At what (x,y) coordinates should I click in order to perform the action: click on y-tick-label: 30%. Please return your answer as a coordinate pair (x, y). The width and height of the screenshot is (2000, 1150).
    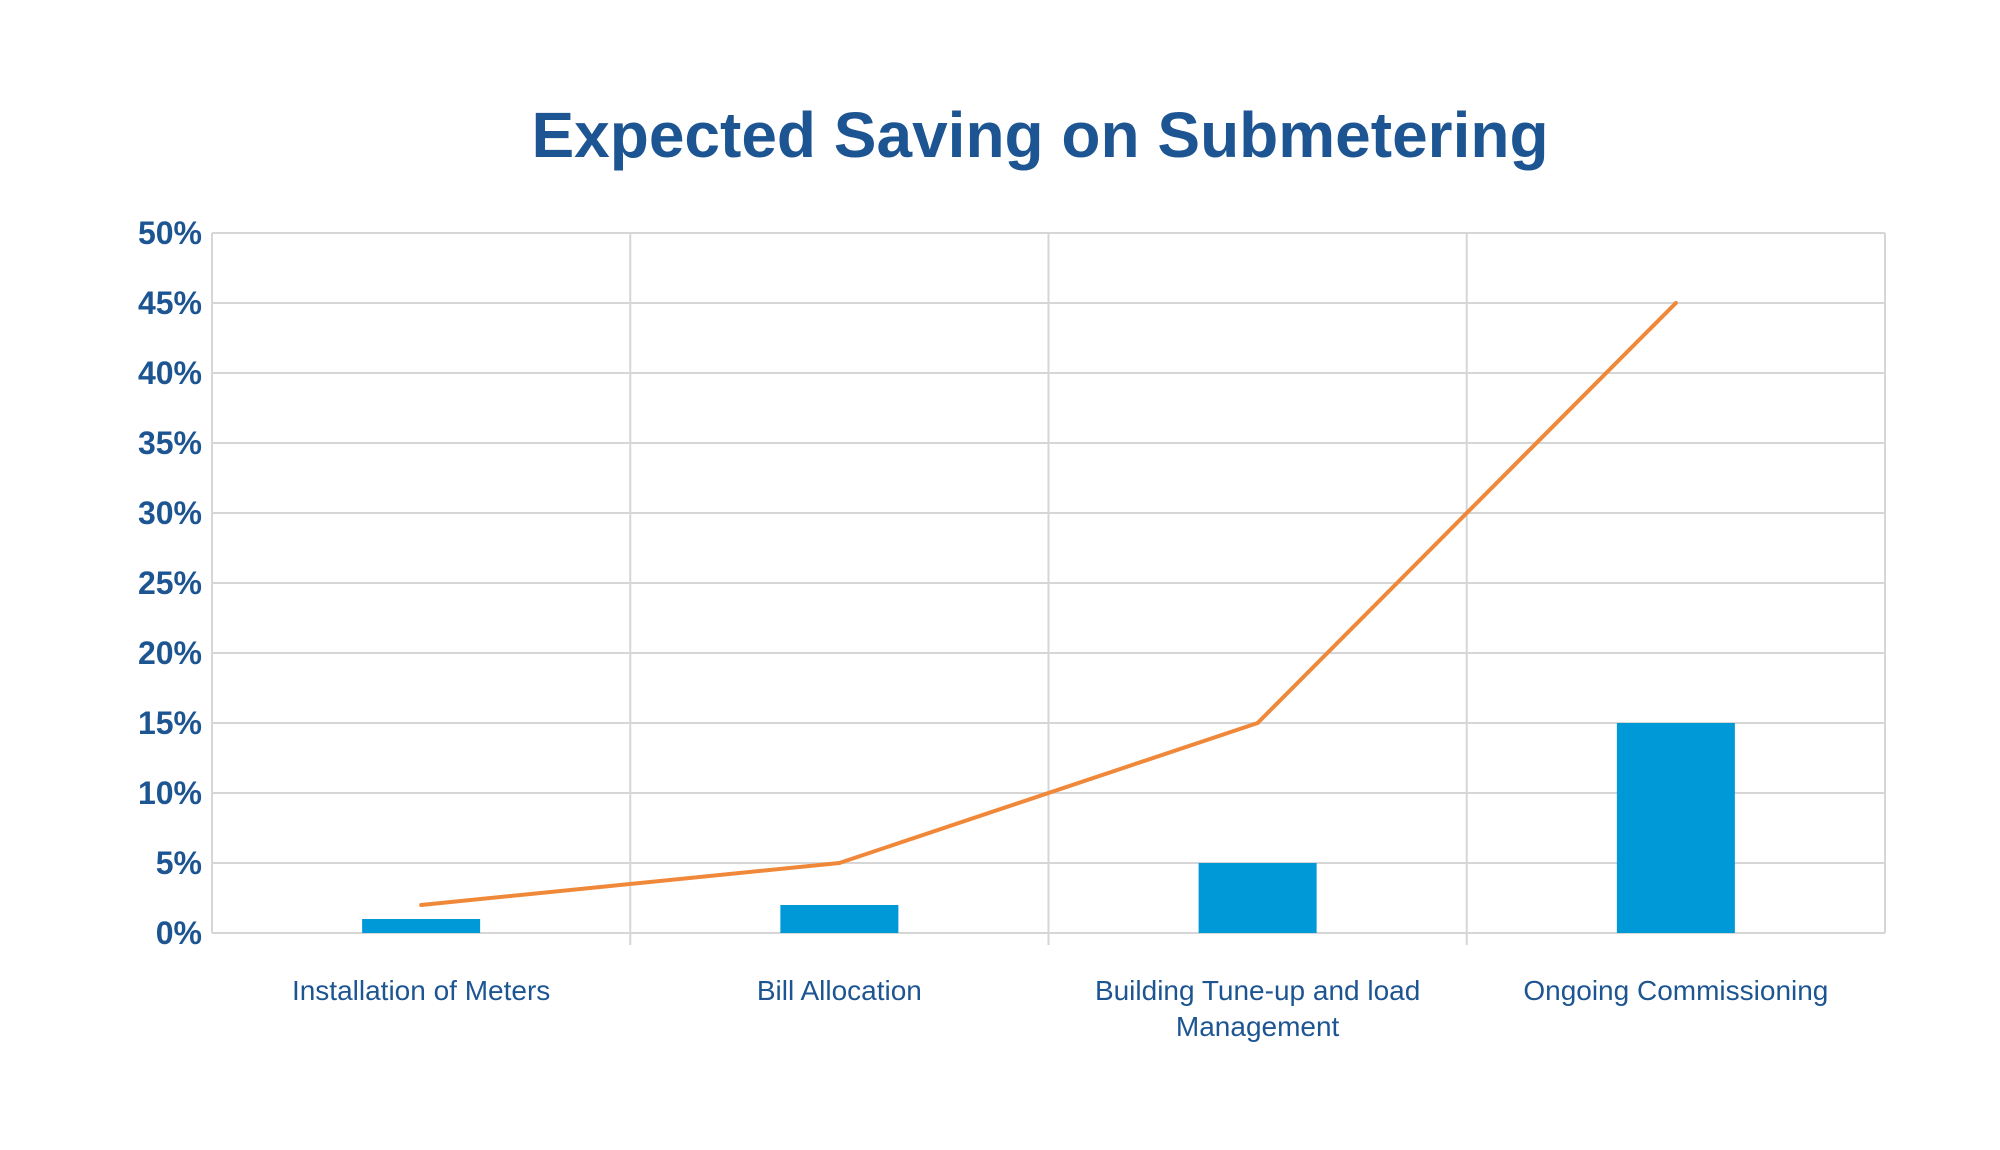
    Looking at the image, I should click on (170, 513).